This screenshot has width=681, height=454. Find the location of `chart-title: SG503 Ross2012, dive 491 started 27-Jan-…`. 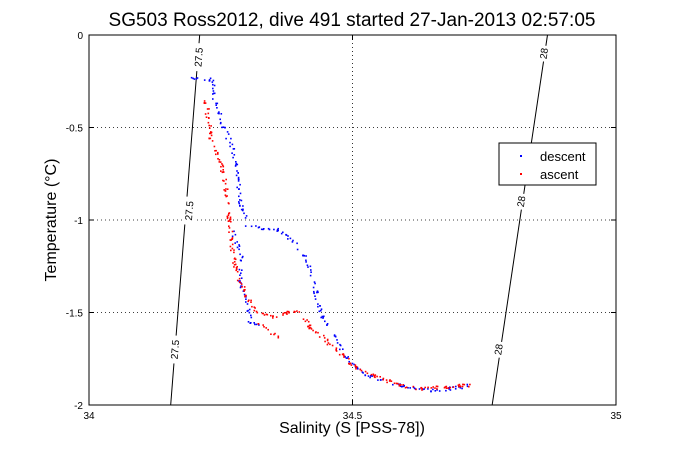

chart-title: SG503 Ross2012, dive 491 started 27-Jan-… is located at coordinates (352, 20).